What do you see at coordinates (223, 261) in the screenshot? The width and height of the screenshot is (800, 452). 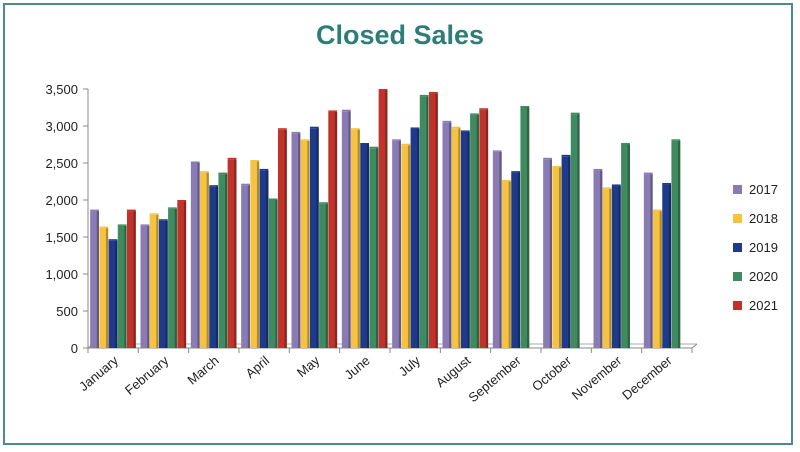 I see `bar-2020-march` at bounding box center [223, 261].